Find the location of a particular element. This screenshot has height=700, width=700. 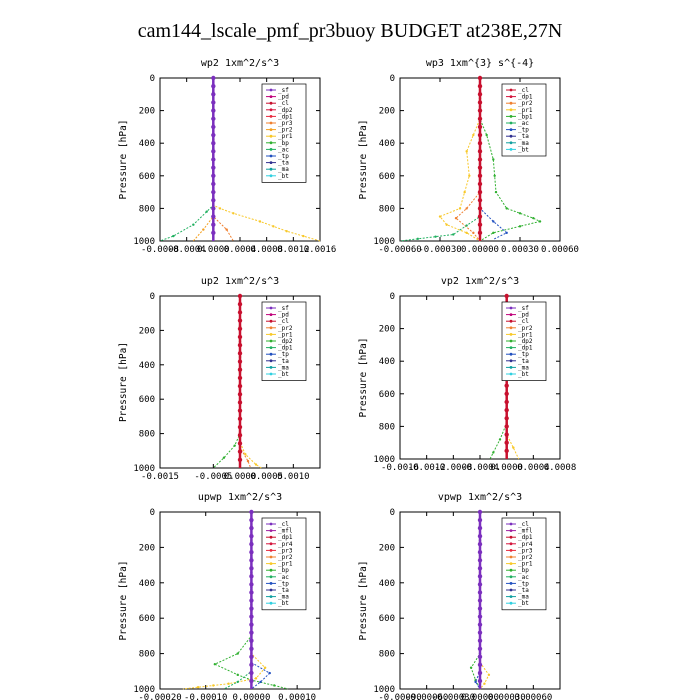

legend-entry: _ac is located at coordinates (283, 577).